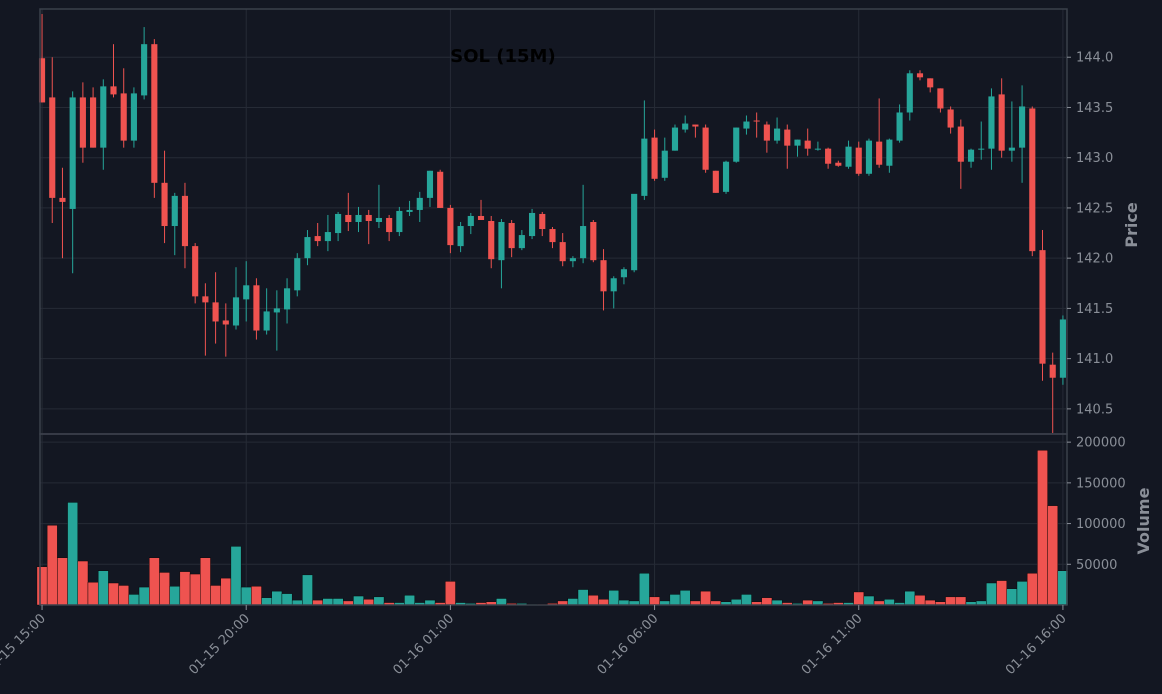 The width and height of the screenshot is (1162, 694). I want to click on time-tick-label: 01-16 01:00, so click(423, 644).